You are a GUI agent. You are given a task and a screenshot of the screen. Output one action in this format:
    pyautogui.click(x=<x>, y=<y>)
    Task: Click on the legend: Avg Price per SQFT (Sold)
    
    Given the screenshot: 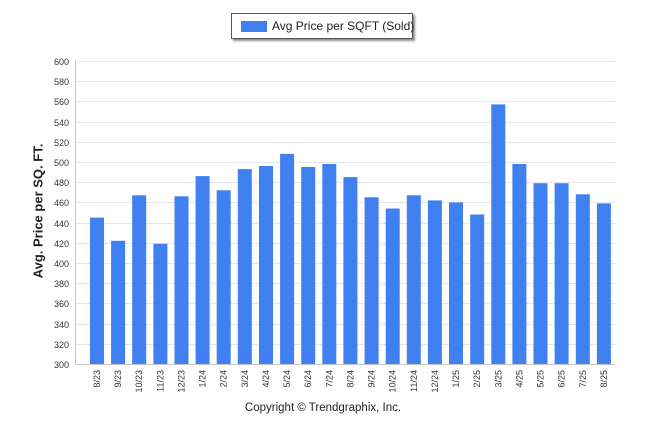 What is the action you would take?
    pyautogui.click(x=323, y=26)
    